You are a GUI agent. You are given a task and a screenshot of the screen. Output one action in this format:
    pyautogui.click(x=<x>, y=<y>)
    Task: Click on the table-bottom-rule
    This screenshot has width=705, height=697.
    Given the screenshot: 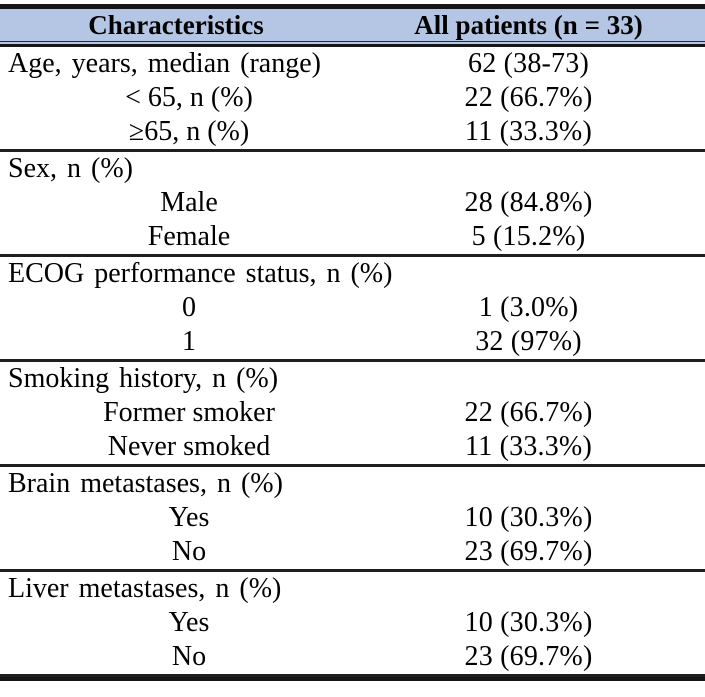 What is the action you would take?
    pyautogui.click(x=352, y=679)
    